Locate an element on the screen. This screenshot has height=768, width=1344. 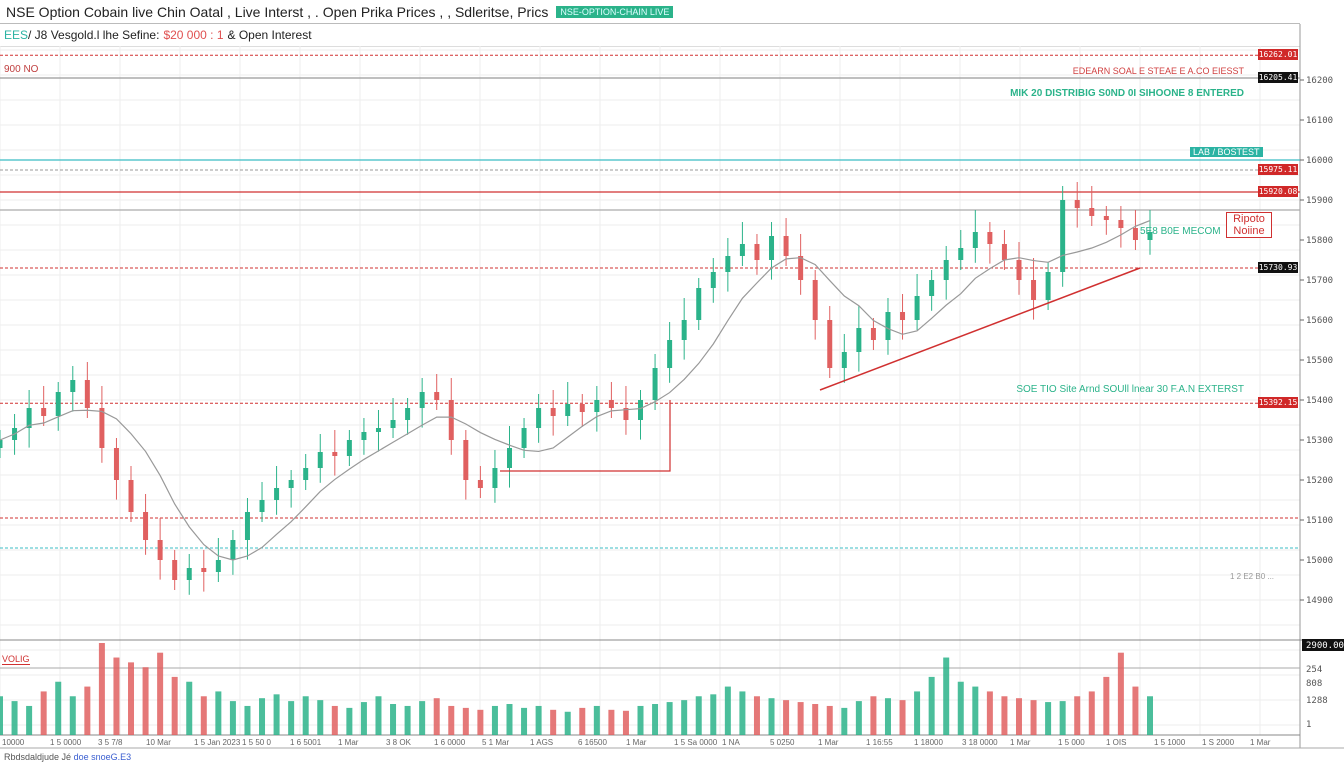
footer-link: doe snoeG.E3 is located at coordinates (102, 757).